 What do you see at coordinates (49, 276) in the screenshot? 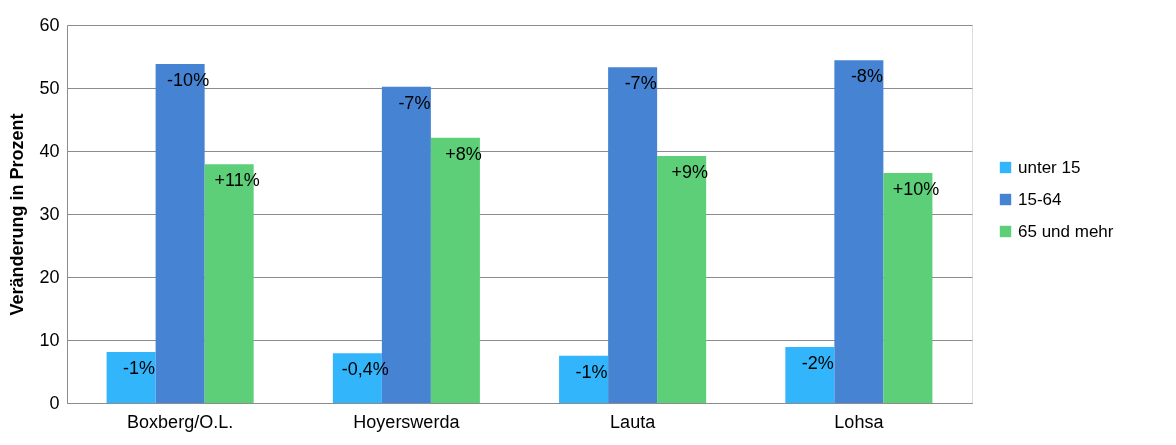
I see `y-tick-label: 20` at bounding box center [49, 276].